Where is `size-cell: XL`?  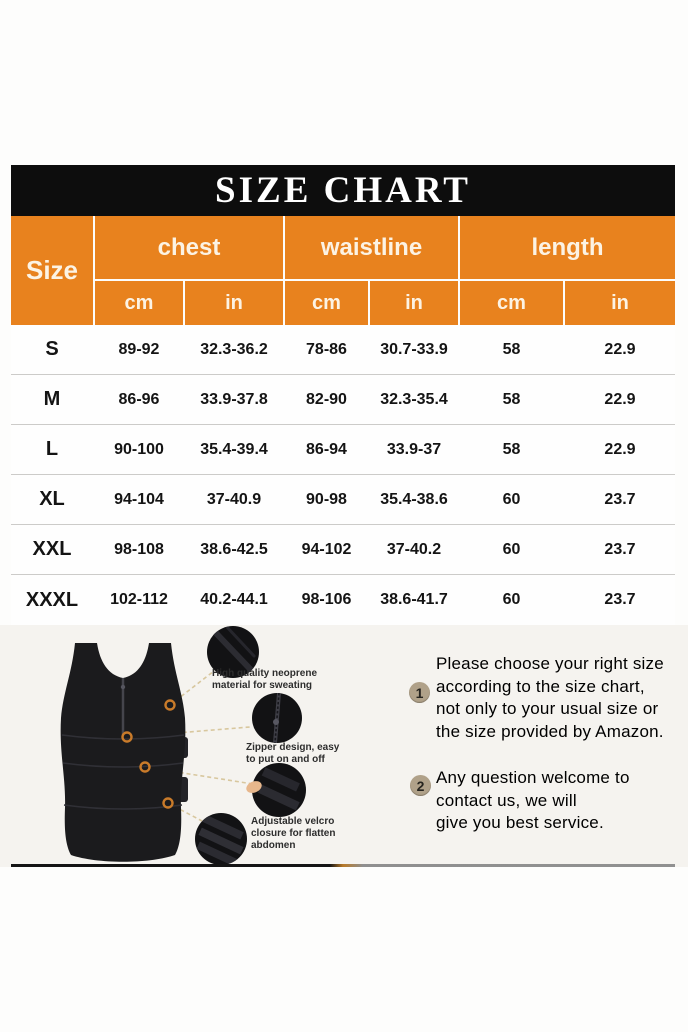
size-cell: XL is located at coordinates (52, 499).